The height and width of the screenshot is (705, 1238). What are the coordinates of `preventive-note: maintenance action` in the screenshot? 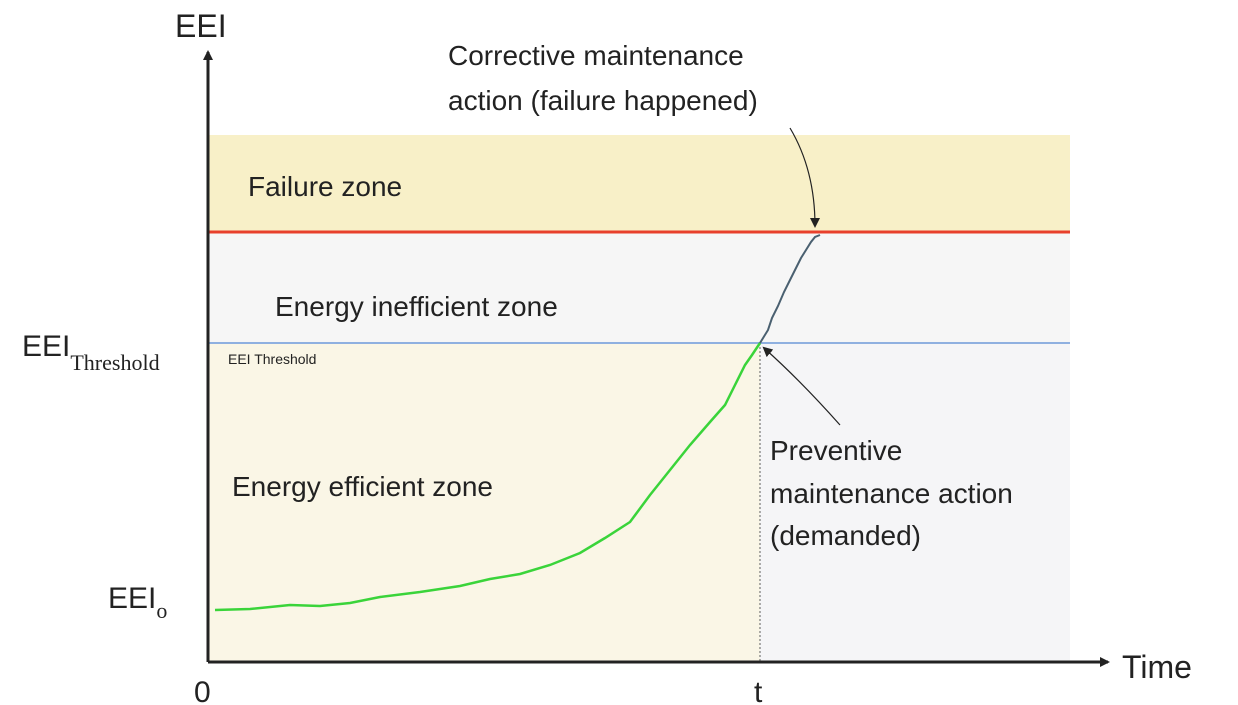 It's located at (891, 493).